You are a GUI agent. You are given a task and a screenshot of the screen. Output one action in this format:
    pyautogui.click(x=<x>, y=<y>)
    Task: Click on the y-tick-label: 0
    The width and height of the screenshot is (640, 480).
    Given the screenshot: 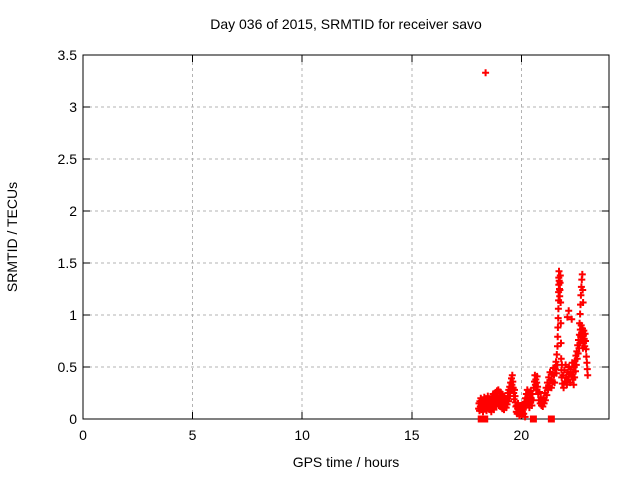 What is the action you would take?
    pyautogui.click(x=73, y=419)
    